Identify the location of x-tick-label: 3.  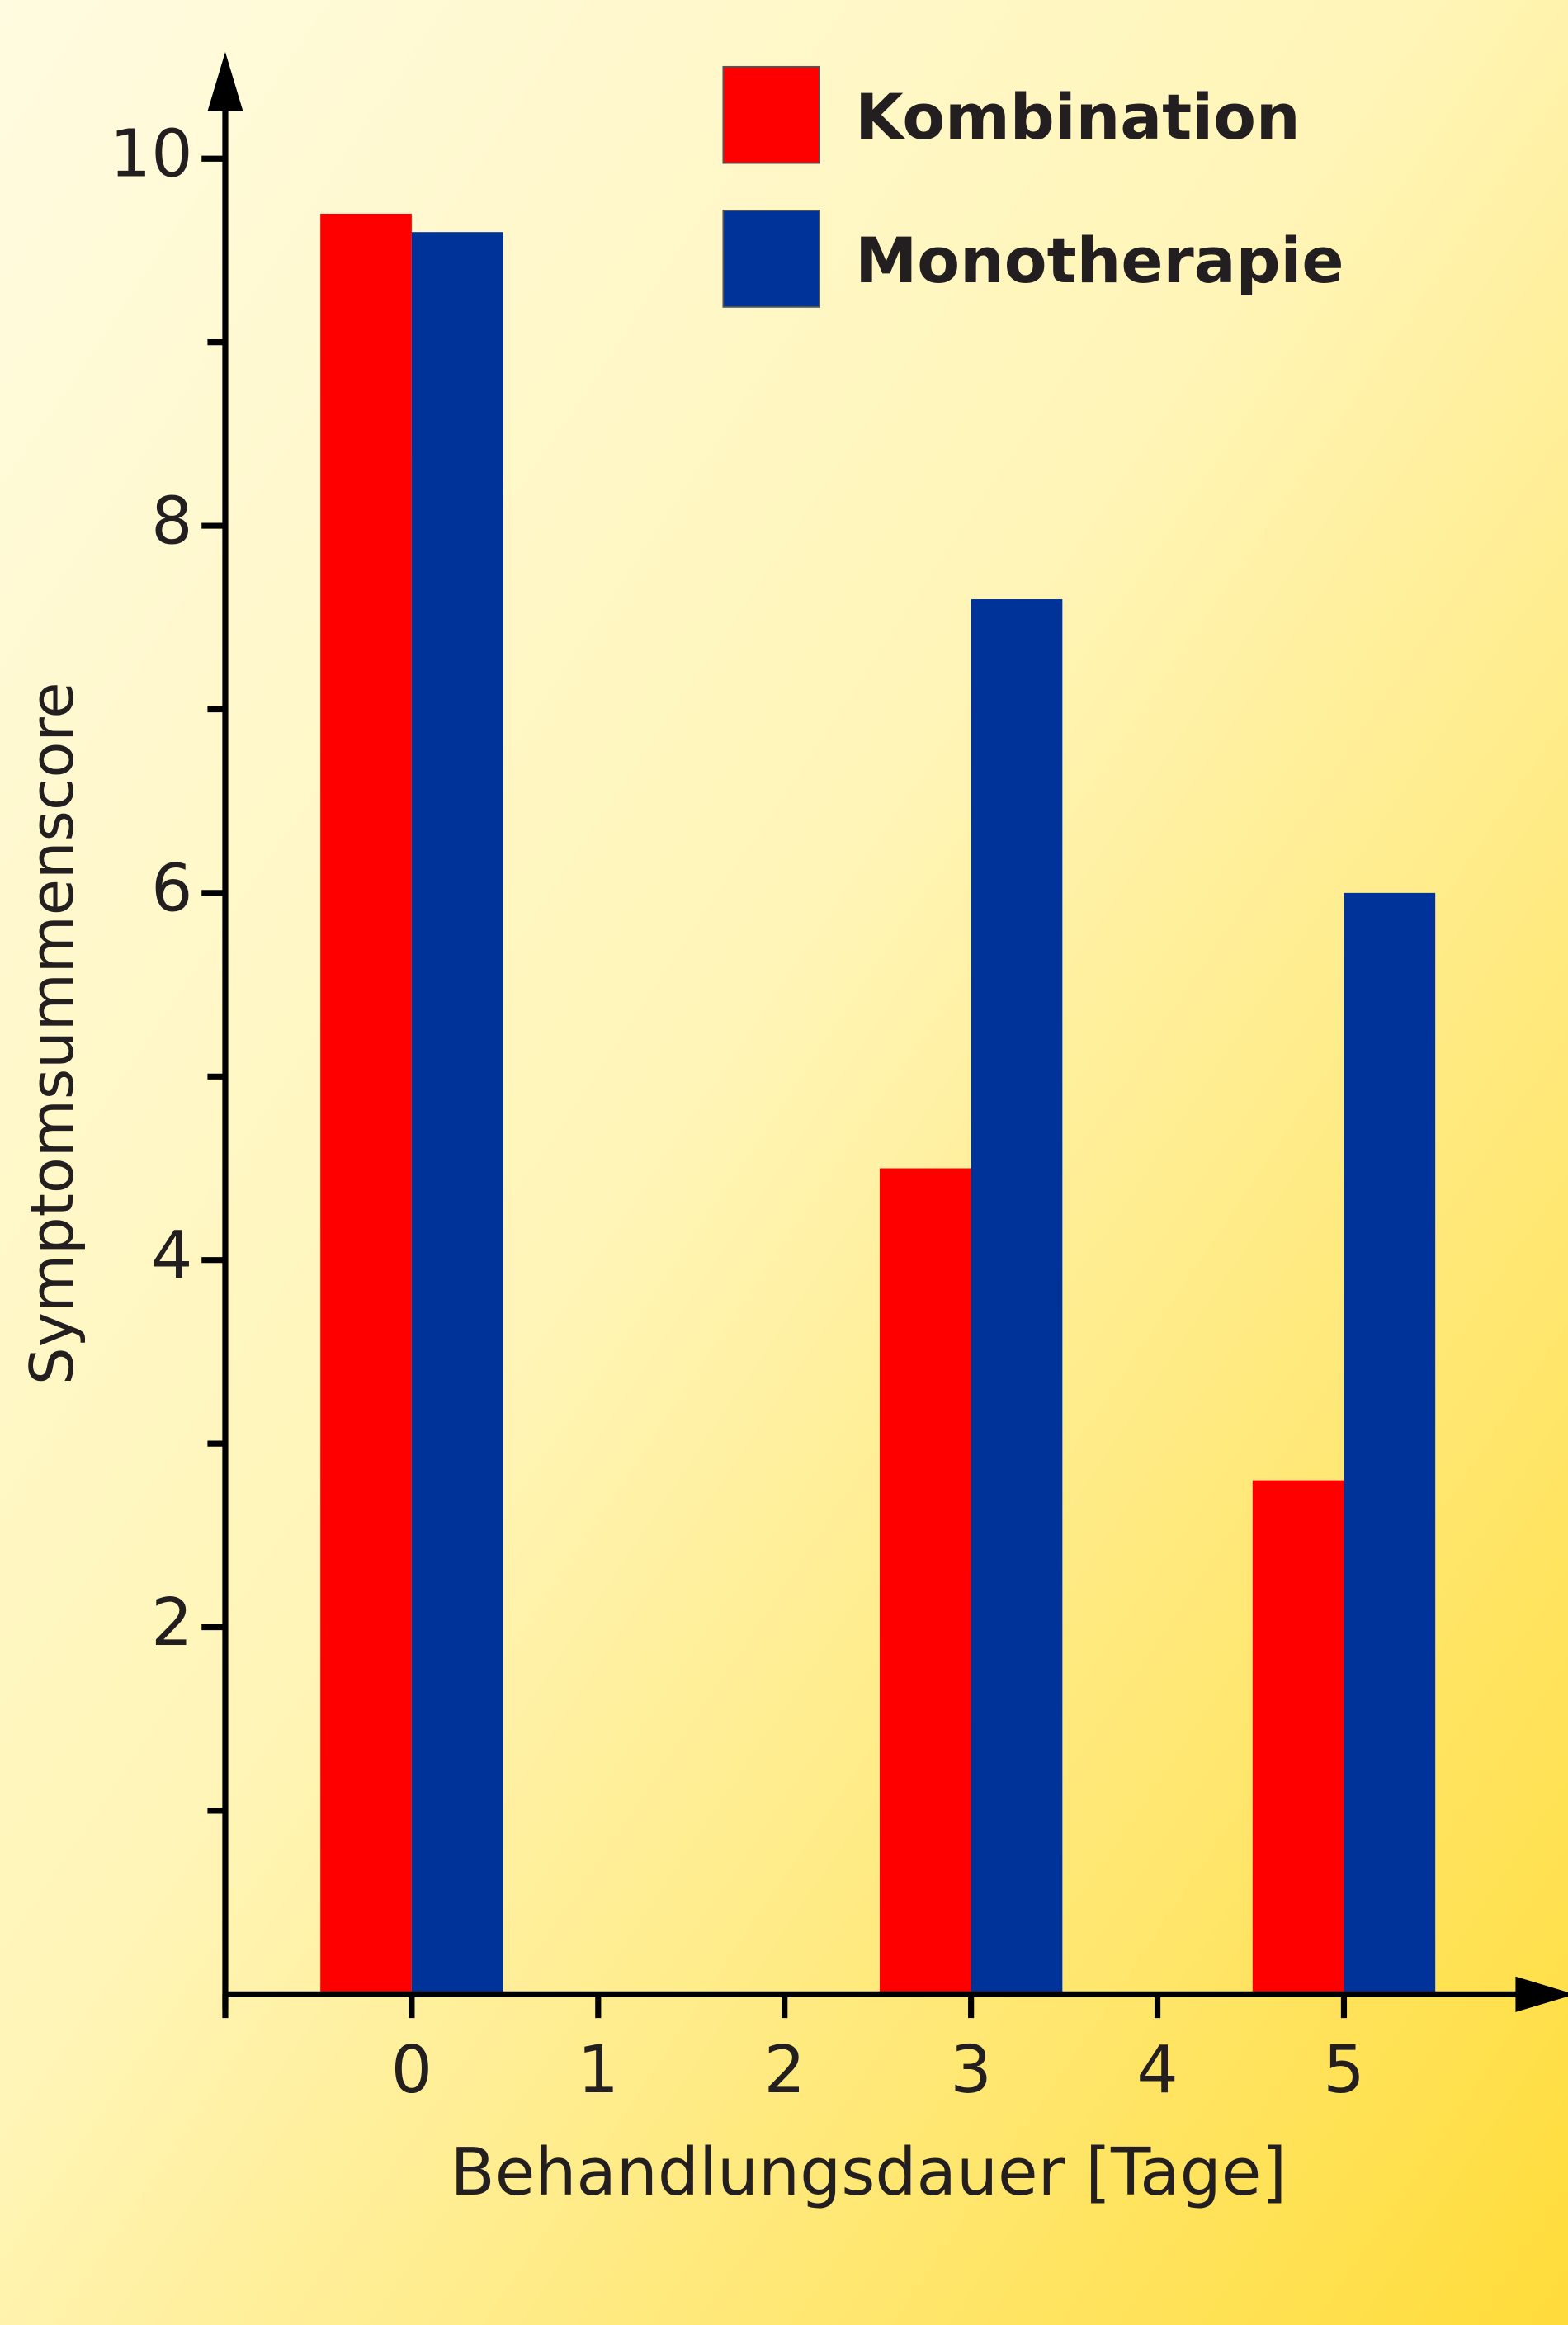
(970, 2070).